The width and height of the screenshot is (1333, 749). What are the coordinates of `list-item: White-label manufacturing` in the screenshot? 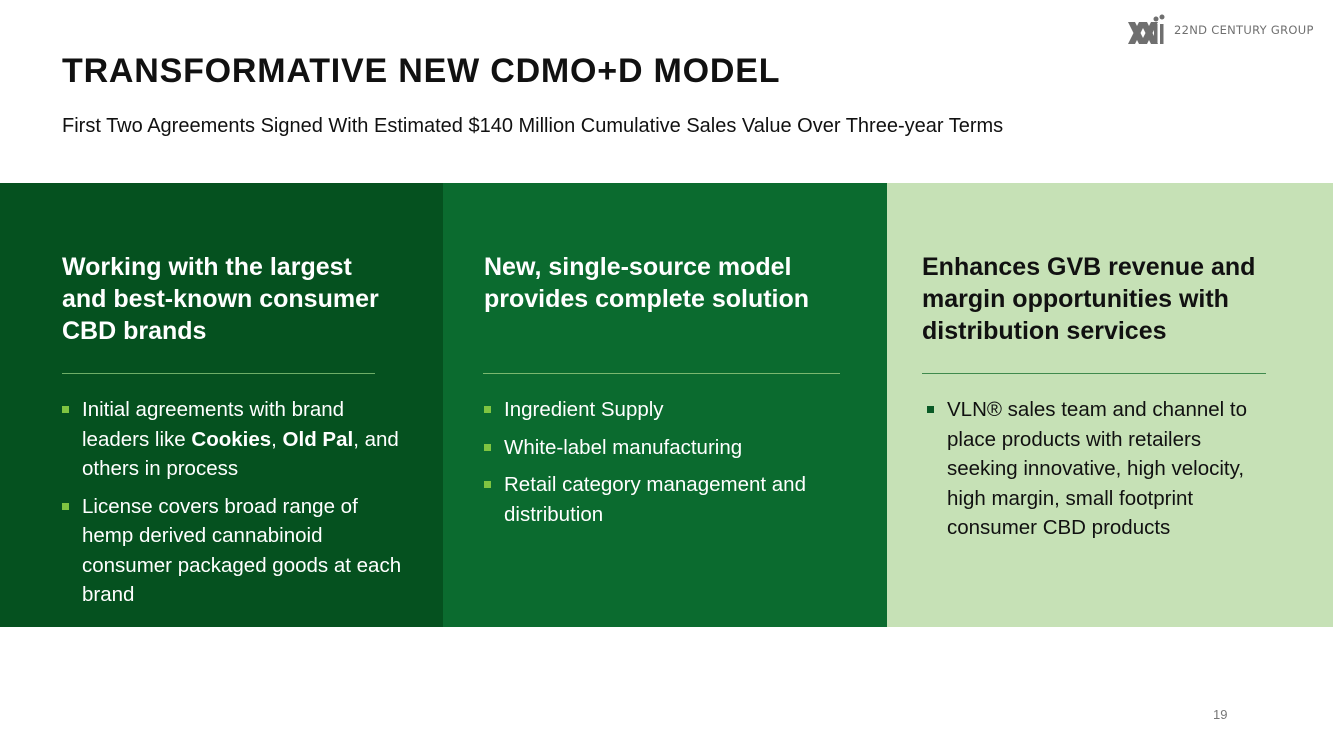 It's located at (654, 448).